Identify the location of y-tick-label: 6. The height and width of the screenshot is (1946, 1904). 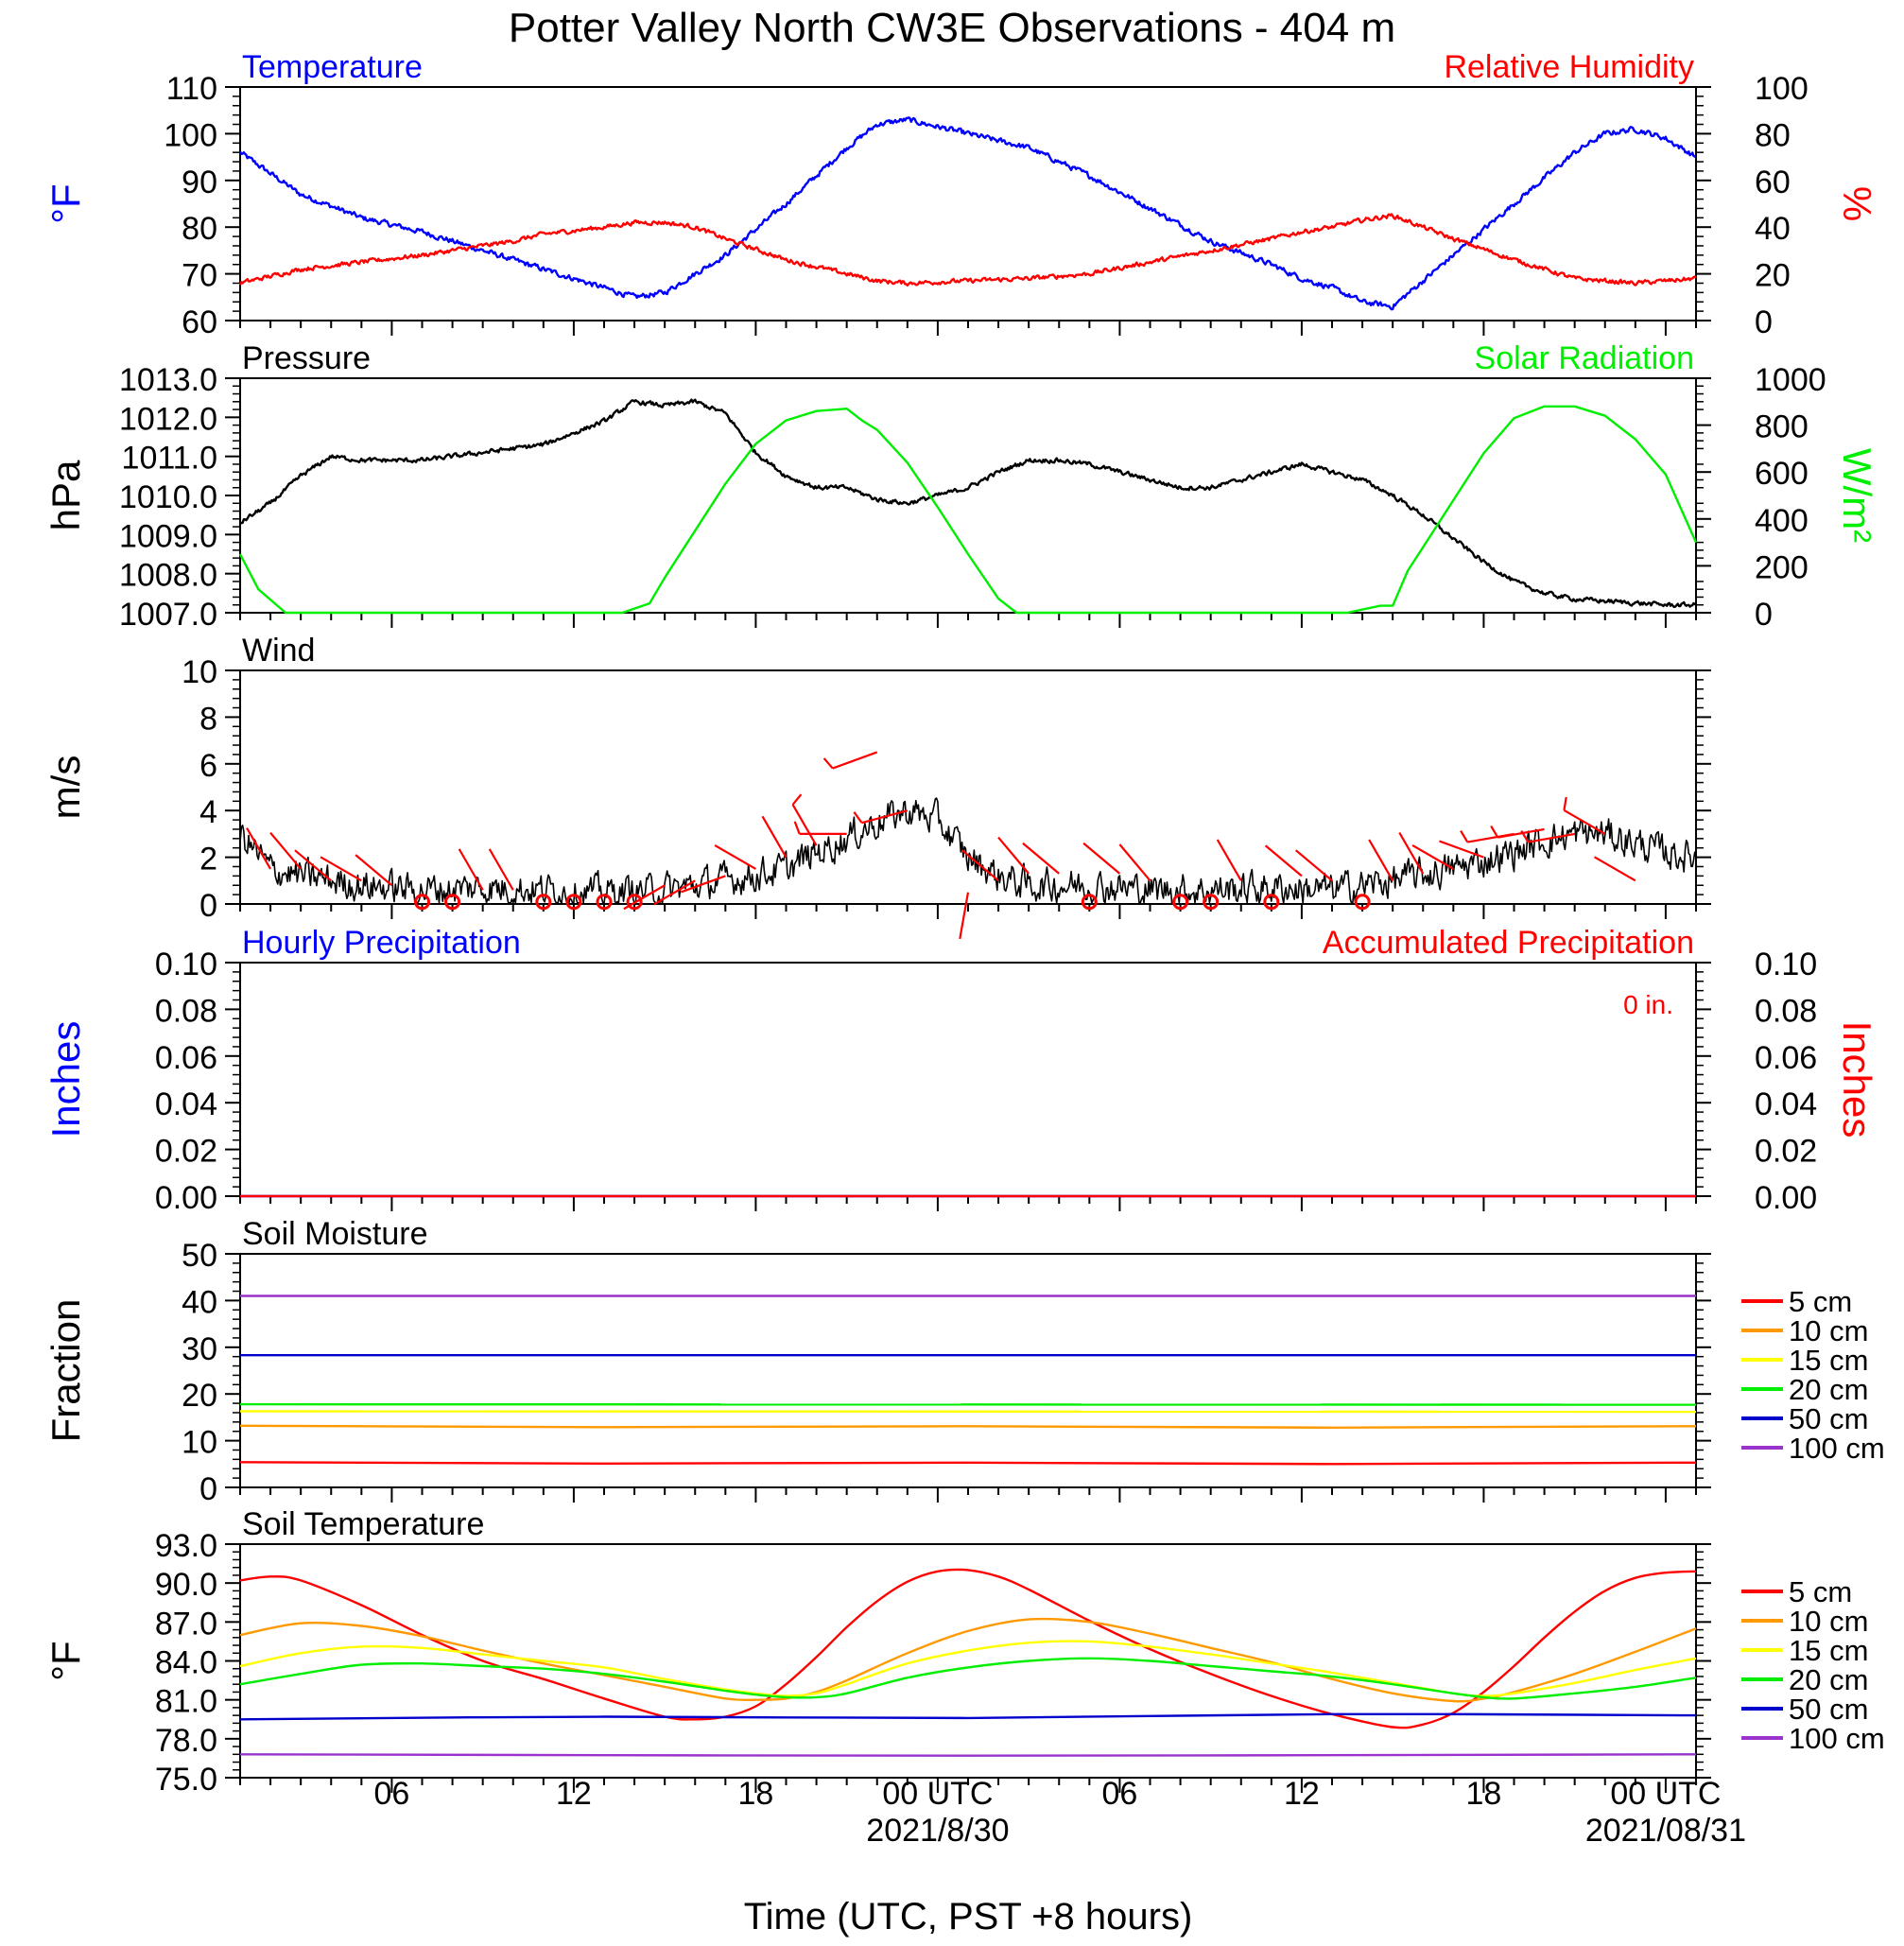
(208, 766).